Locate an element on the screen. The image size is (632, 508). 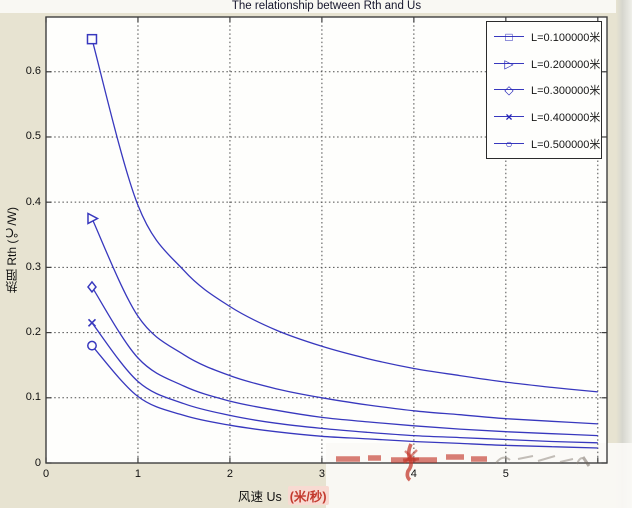
chart-title: The relationship between Rth and Us is located at coordinates (326, 6).